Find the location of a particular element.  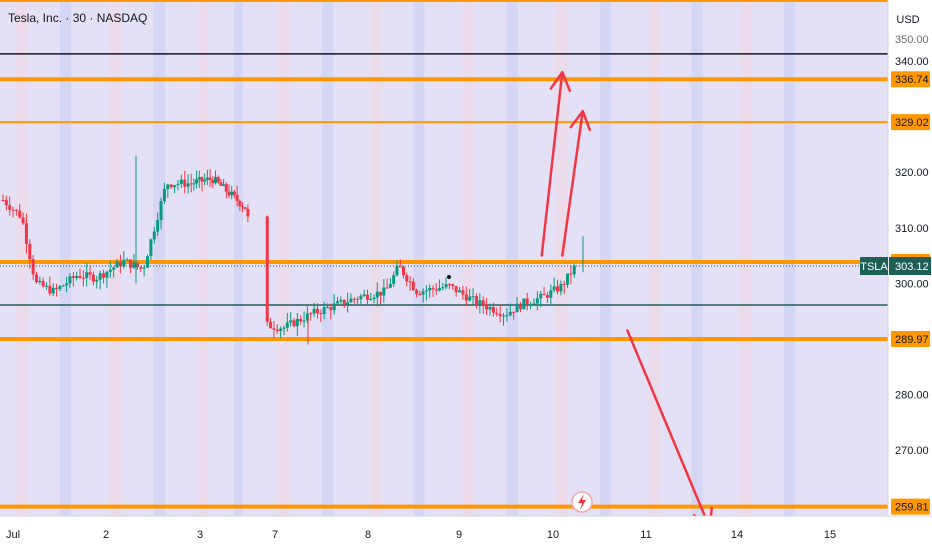

level-tag-label: 289.97 is located at coordinates (912, 340).